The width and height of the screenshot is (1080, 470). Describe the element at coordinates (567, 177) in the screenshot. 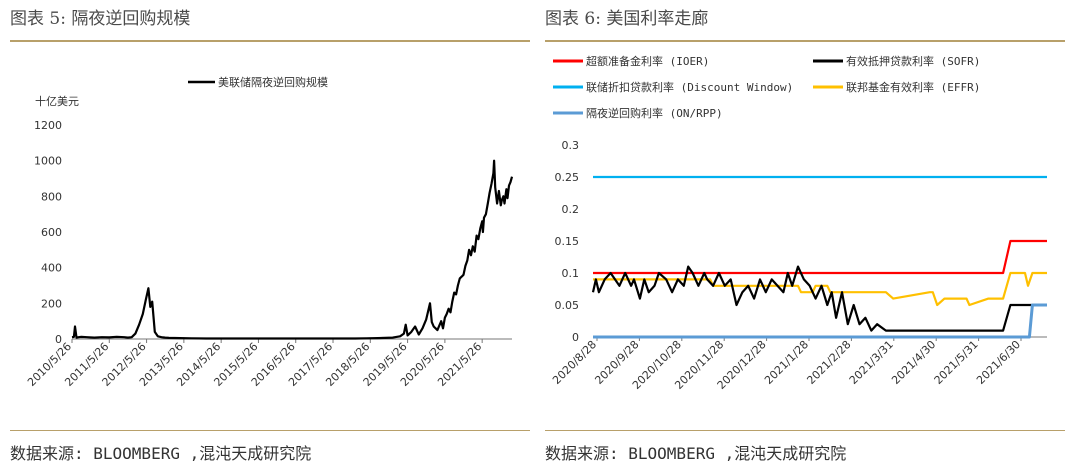

I see `right-y-tick-label: 0.25` at that location.